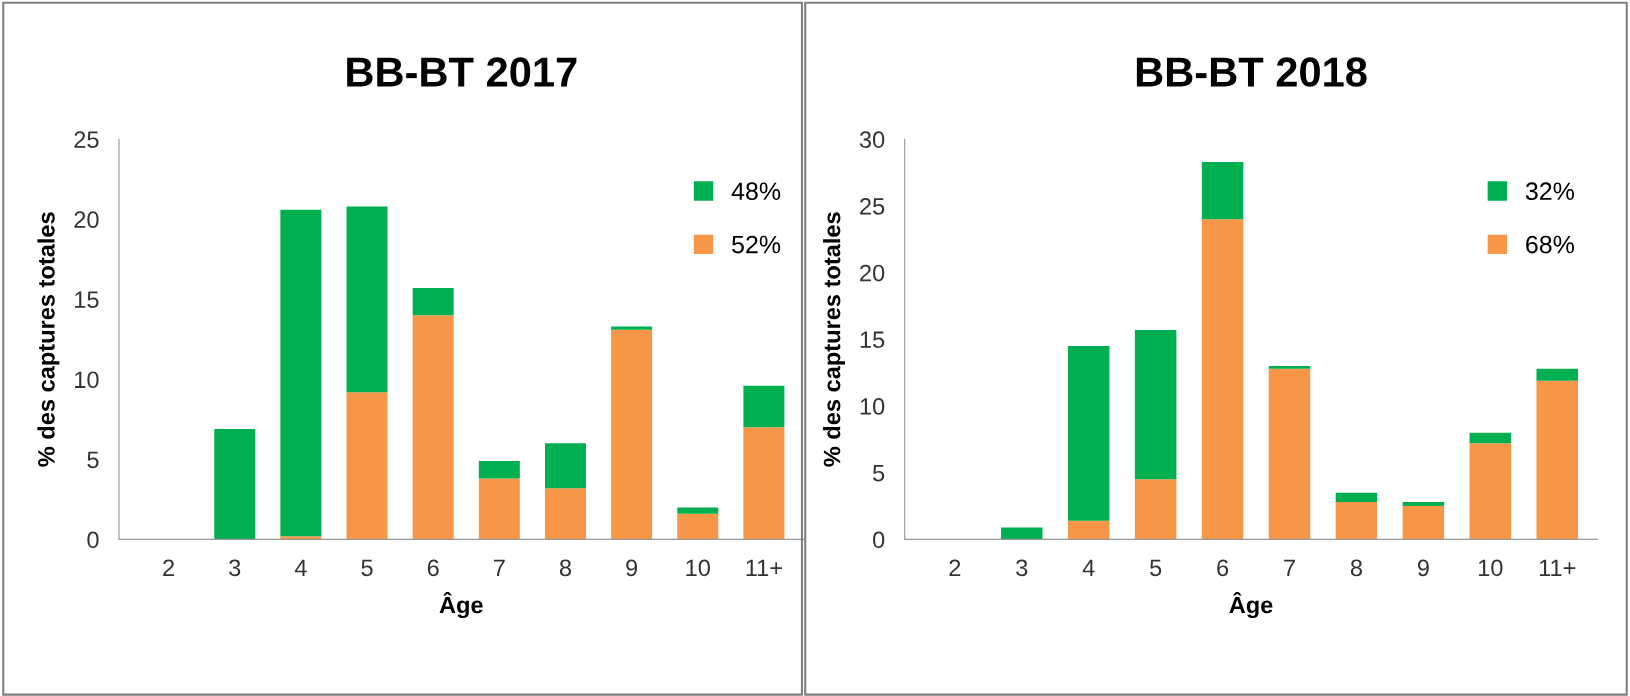 The width and height of the screenshot is (1630, 696). What do you see at coordinates (1251, 72) in the screenshot?
I see `chart-title: BB-BT 2018` at bounding box center [1251, 72].